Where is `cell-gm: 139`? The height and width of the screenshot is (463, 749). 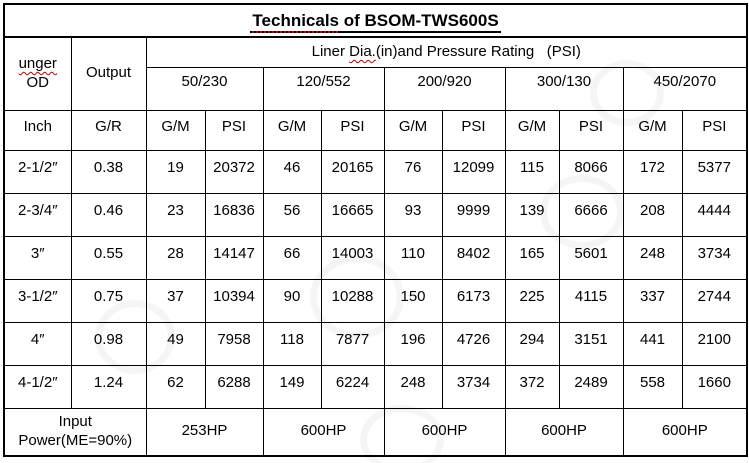 cell-gm: 139 is located at coordinates (532, 214).